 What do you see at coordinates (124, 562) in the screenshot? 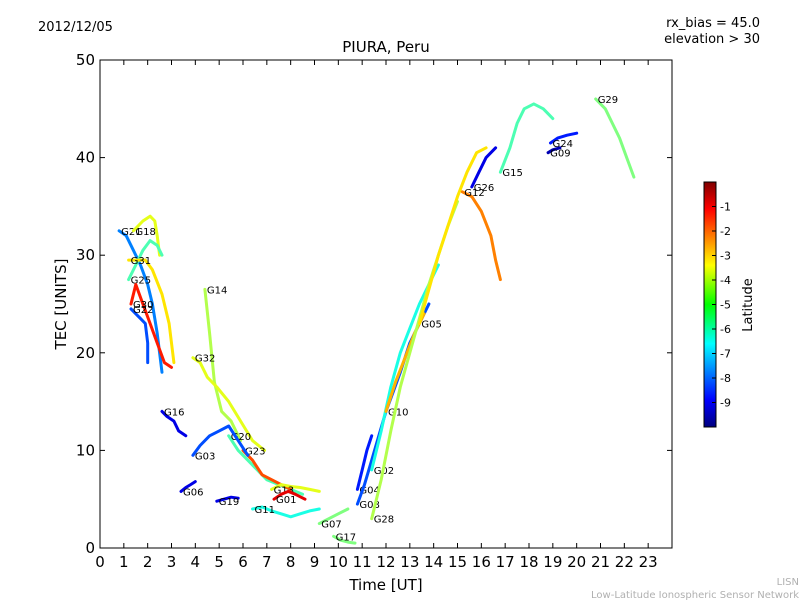
I see `x-tick-label: 1` at bounding box center [124, 562].